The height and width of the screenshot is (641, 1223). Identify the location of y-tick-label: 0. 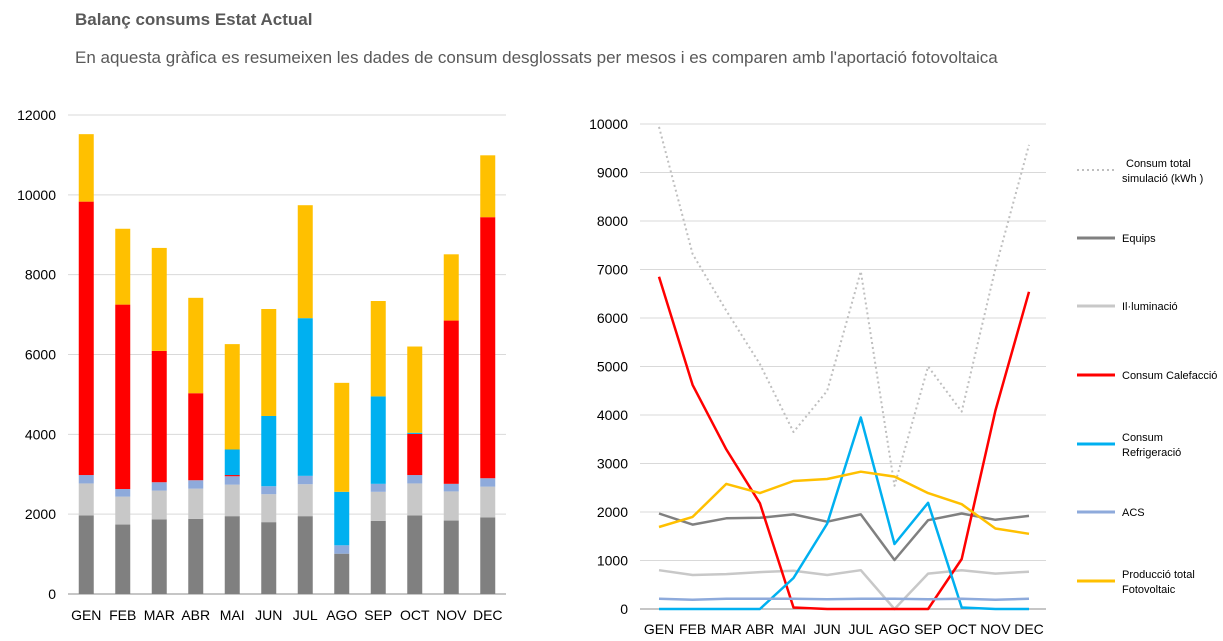
(624, 609).